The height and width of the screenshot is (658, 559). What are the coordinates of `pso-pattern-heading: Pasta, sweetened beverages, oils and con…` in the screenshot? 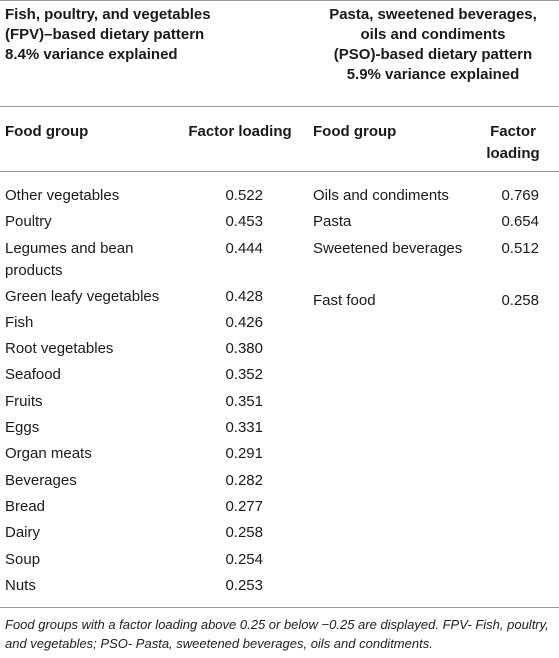 It's located at (433, 45).